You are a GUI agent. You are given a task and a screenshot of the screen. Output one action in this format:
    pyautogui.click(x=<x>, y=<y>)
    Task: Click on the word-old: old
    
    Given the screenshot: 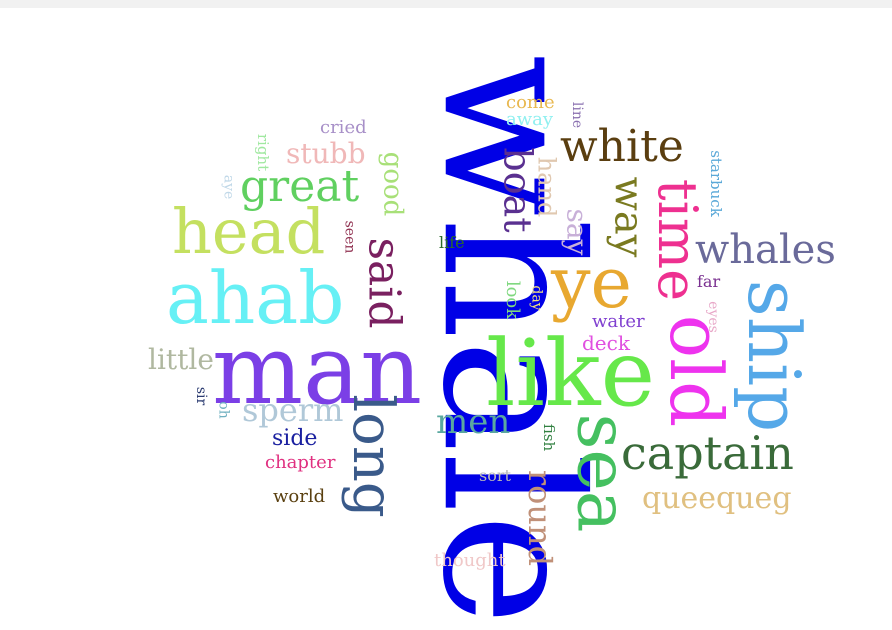 What is the action you would take?
    pyautogui.click(x=696, y=371)
    